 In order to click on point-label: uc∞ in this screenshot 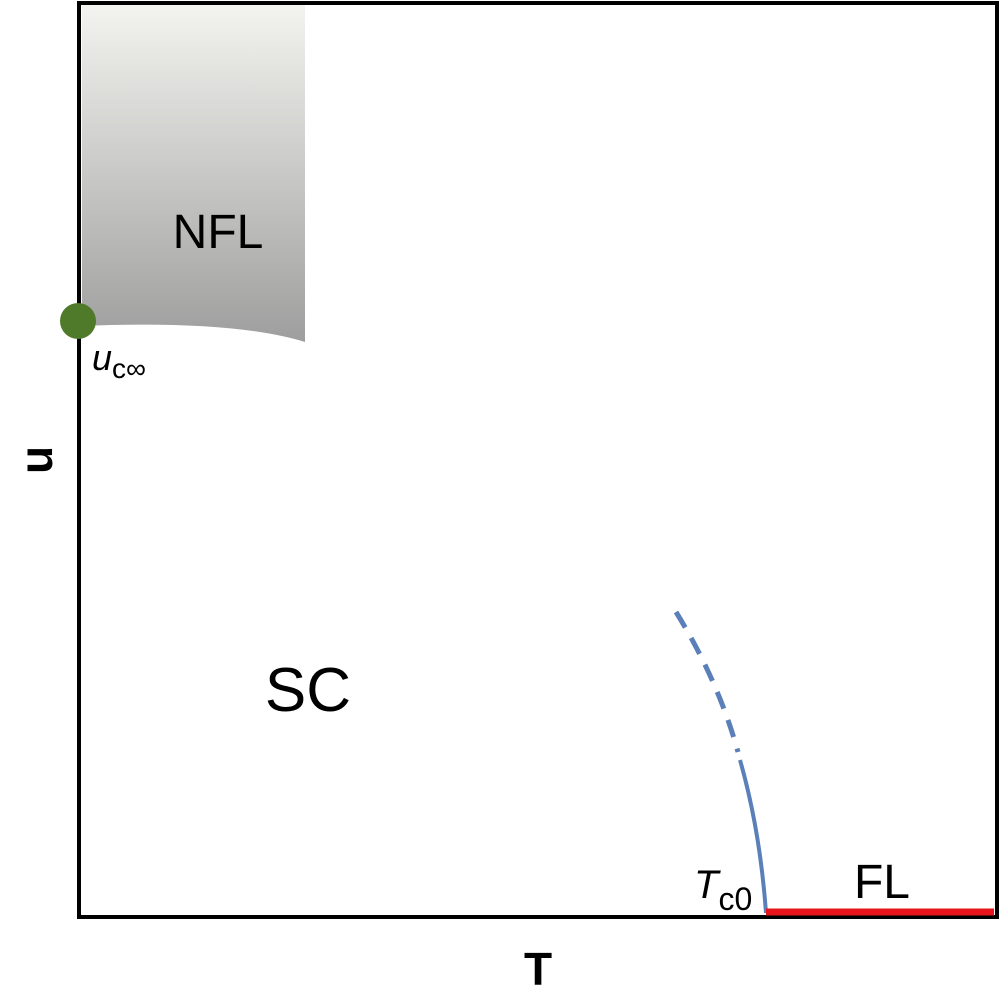, I will do `click(119, 360)`.